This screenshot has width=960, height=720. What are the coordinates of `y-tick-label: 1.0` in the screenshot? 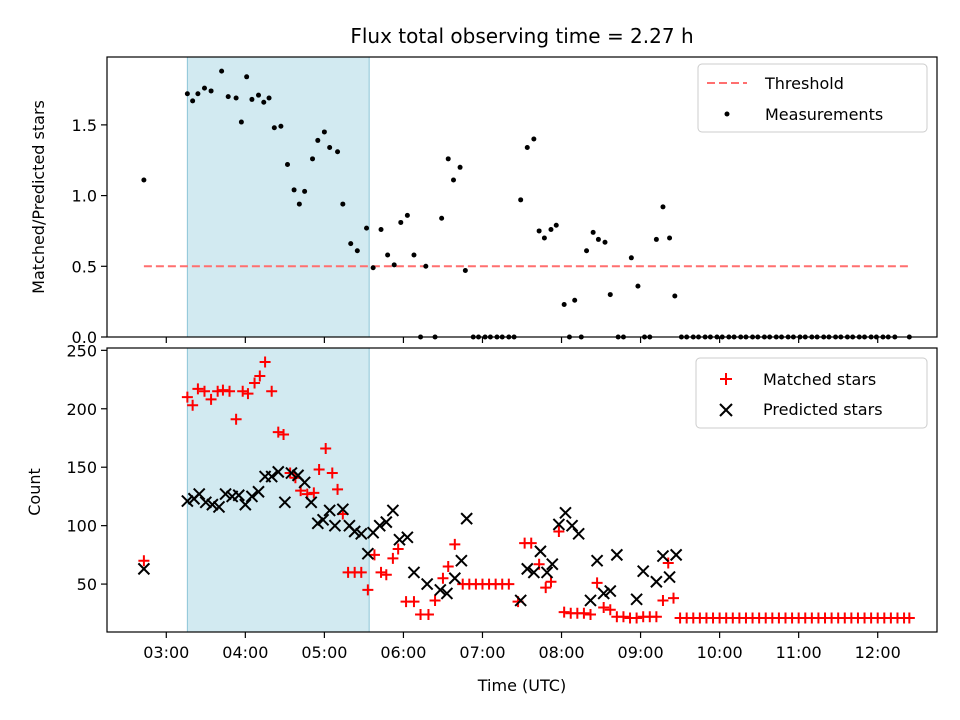 It's located at (84, 196).